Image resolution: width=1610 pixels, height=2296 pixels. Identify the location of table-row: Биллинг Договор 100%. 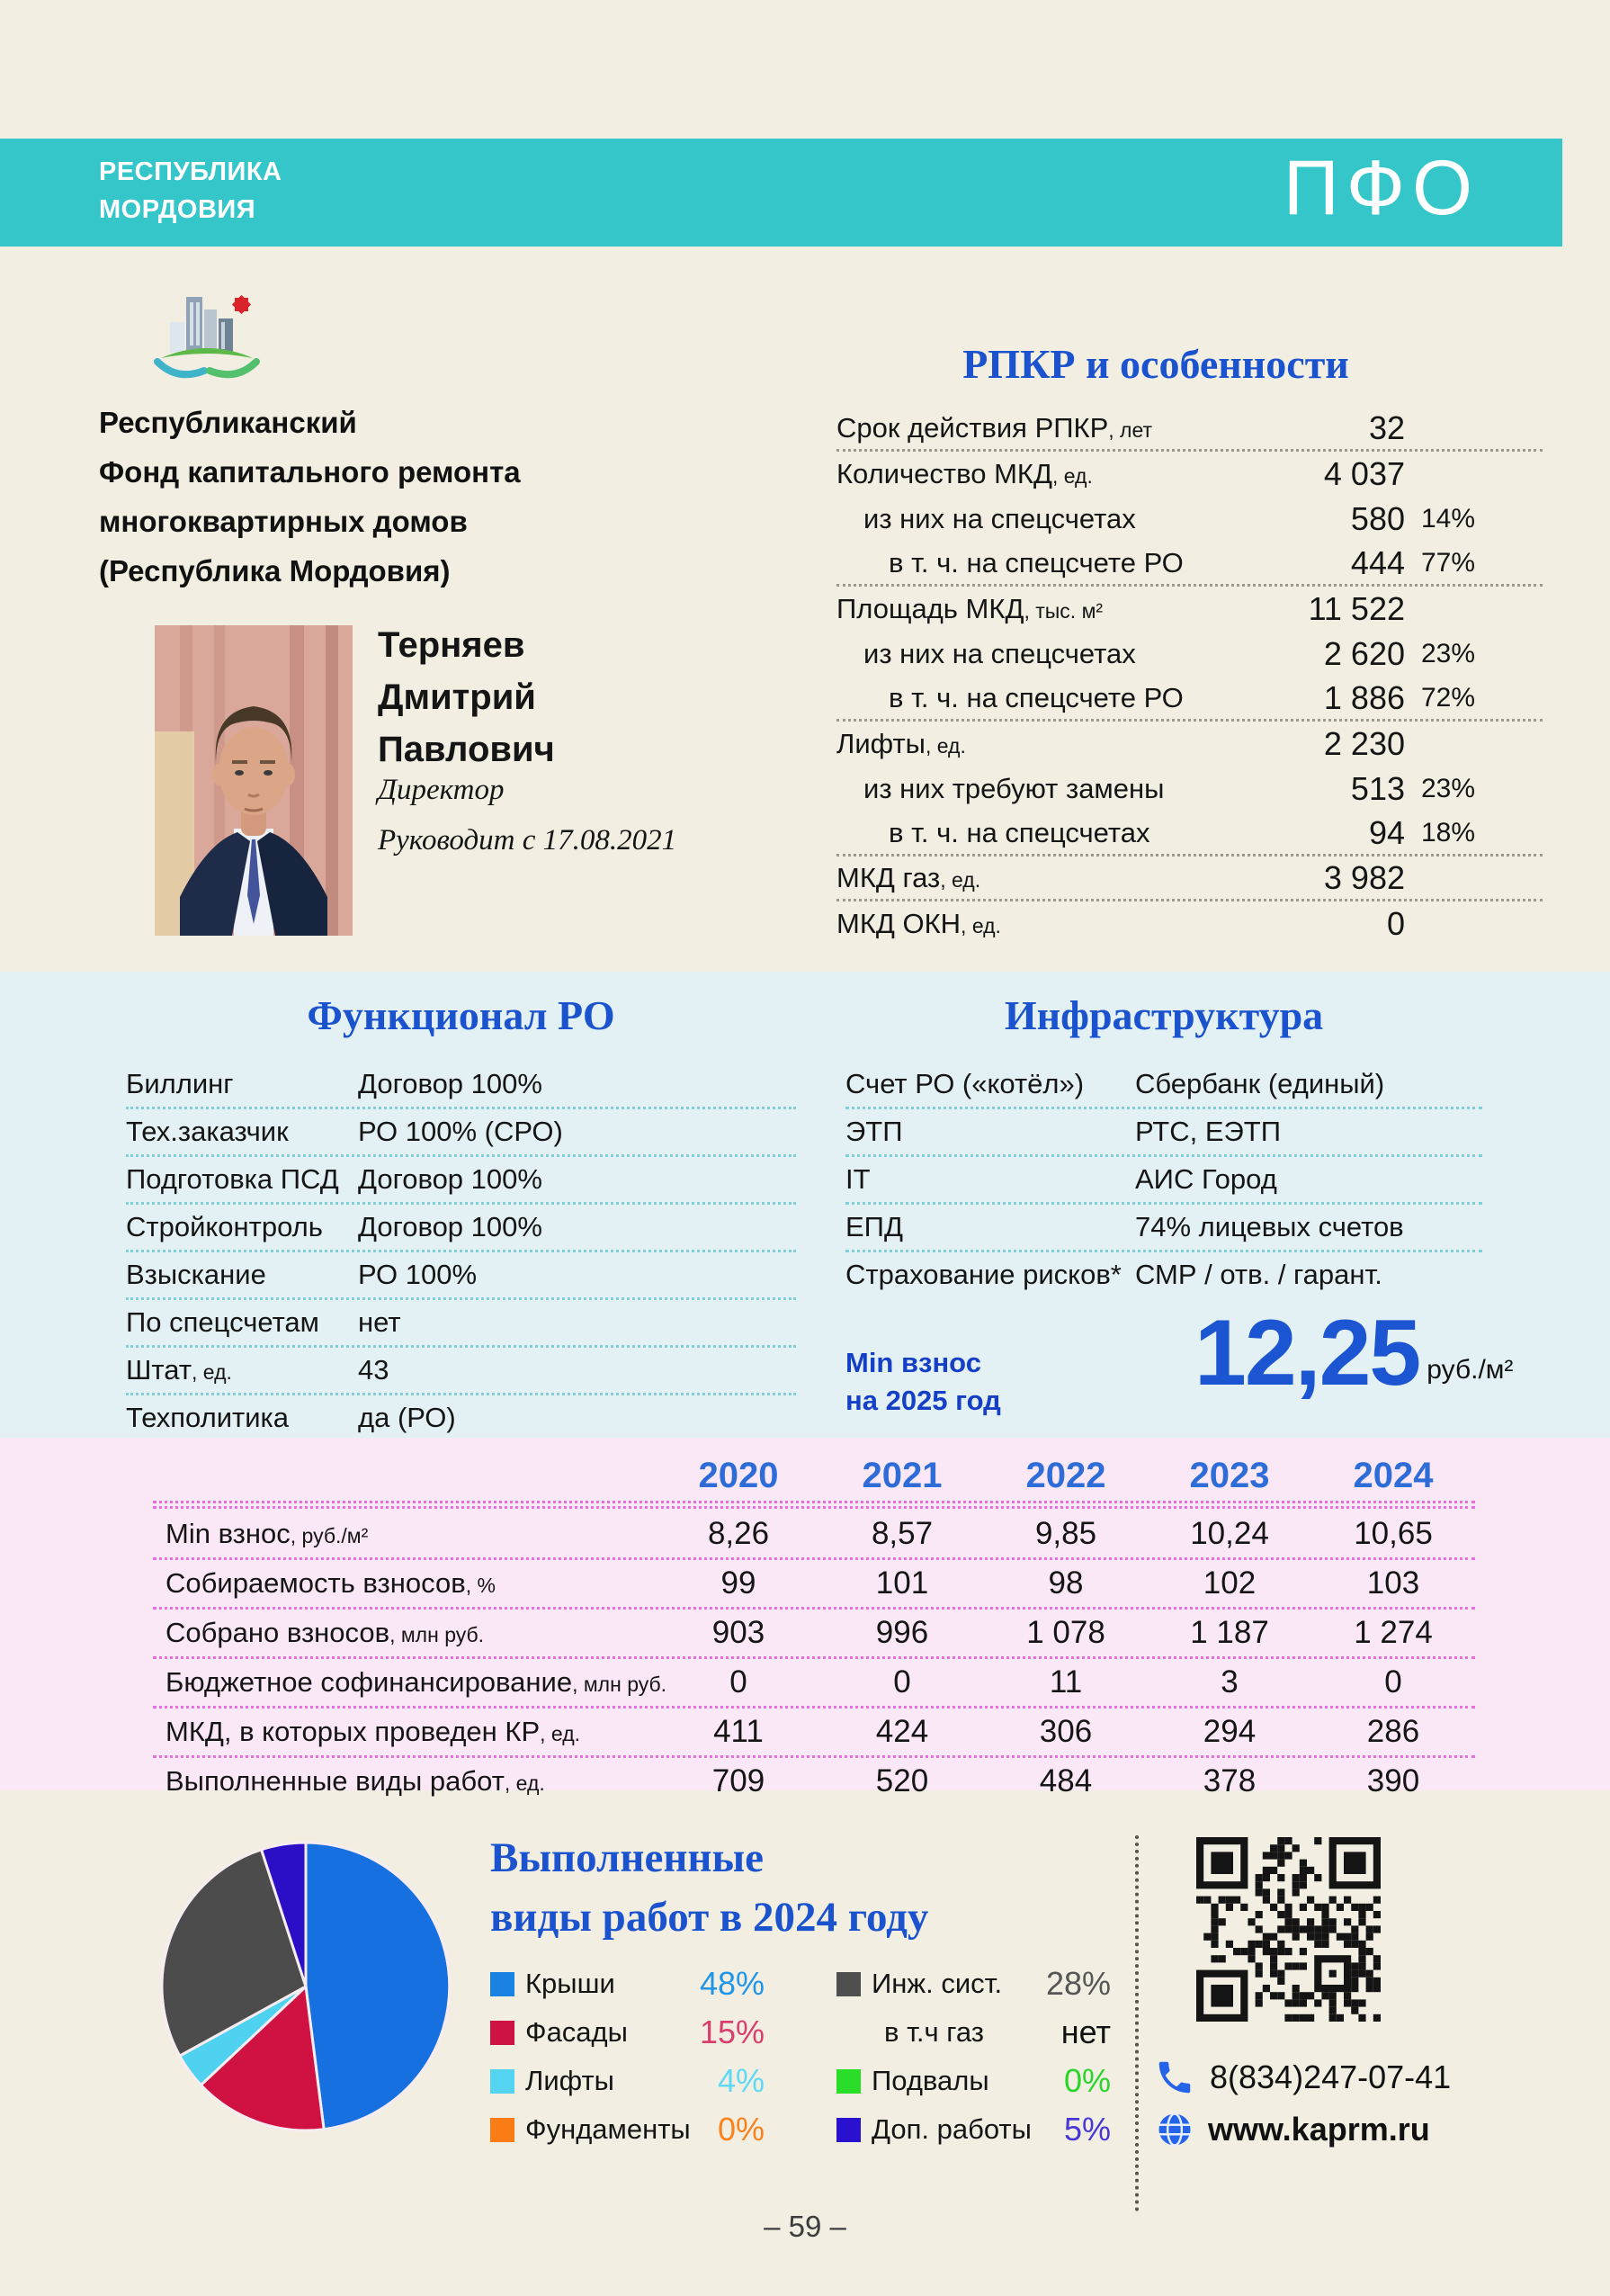
(461, 1085).